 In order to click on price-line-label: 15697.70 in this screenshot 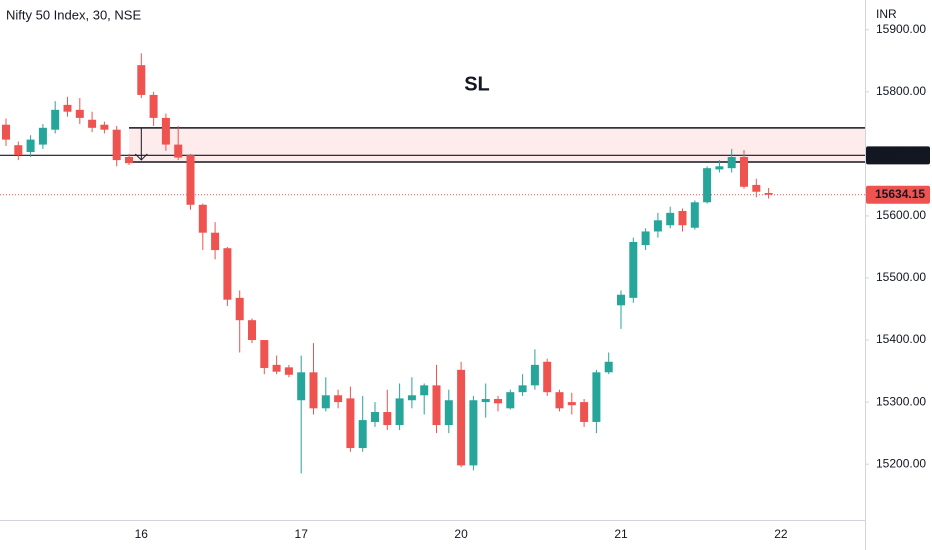, I will do `click(900, 154)`.